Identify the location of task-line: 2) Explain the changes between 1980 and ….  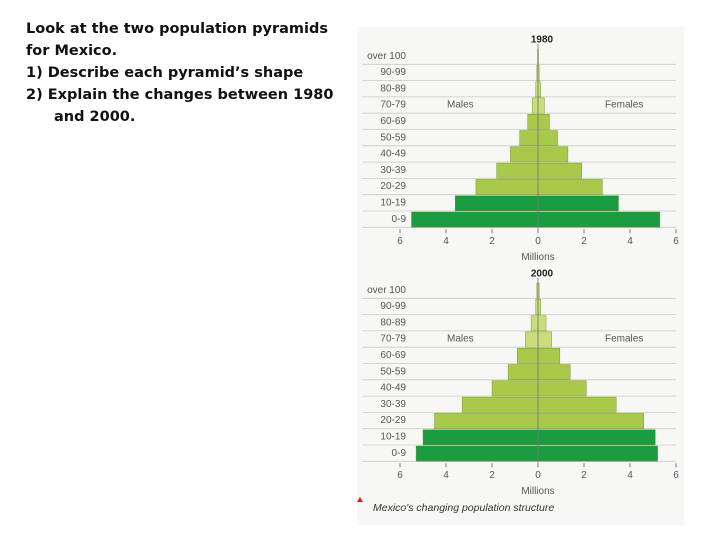
(180, 106).